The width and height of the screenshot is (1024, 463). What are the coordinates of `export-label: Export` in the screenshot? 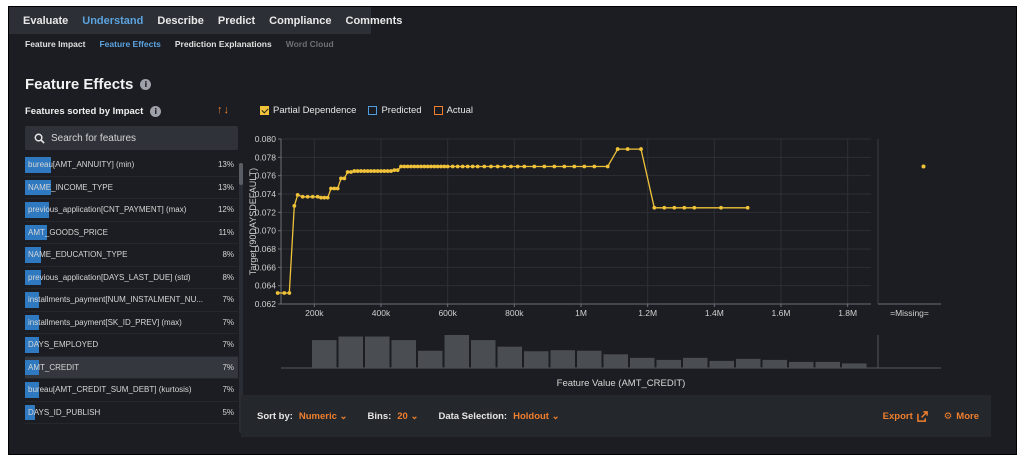 It's located at (897, 416).